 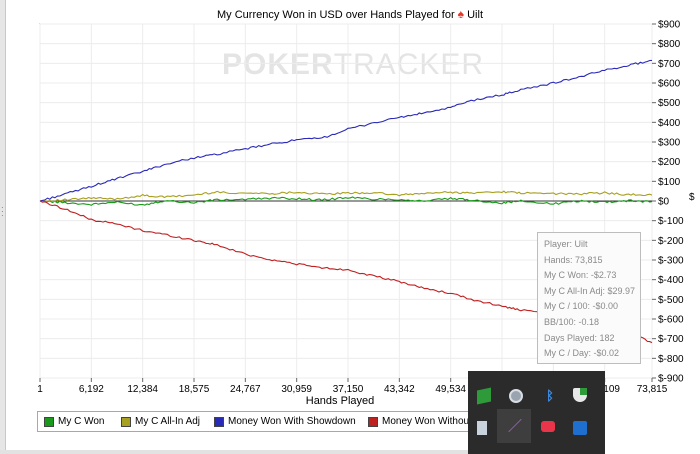 What do you see at coordinates (590, 290) in the screenshot?
I see `tooltip-allin: My C All-In Adj: $29.97` at bounding box center [590, 290].